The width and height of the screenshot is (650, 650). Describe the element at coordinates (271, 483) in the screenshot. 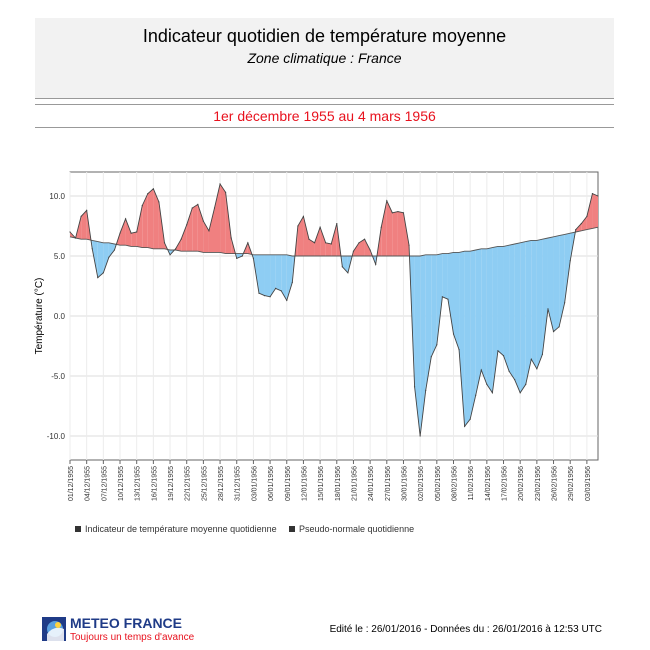

I see `x-tick-label: 06/01/1956` at that location.